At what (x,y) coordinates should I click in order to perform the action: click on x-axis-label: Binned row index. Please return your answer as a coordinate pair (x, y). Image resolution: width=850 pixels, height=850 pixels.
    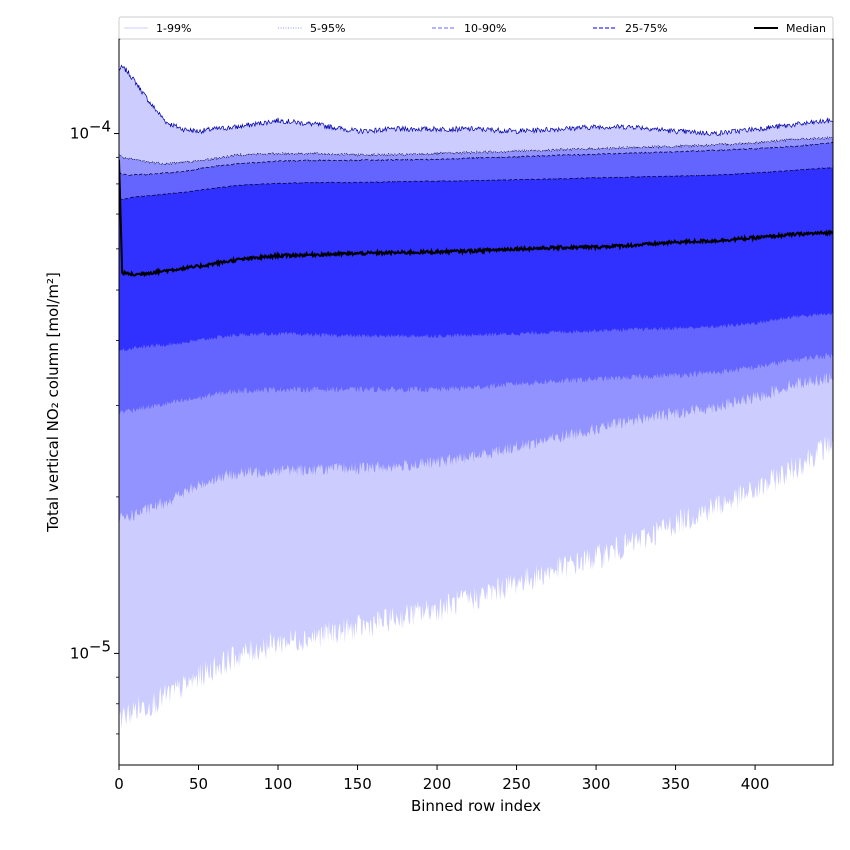
    Looking at the image, I should click on (476, 806).